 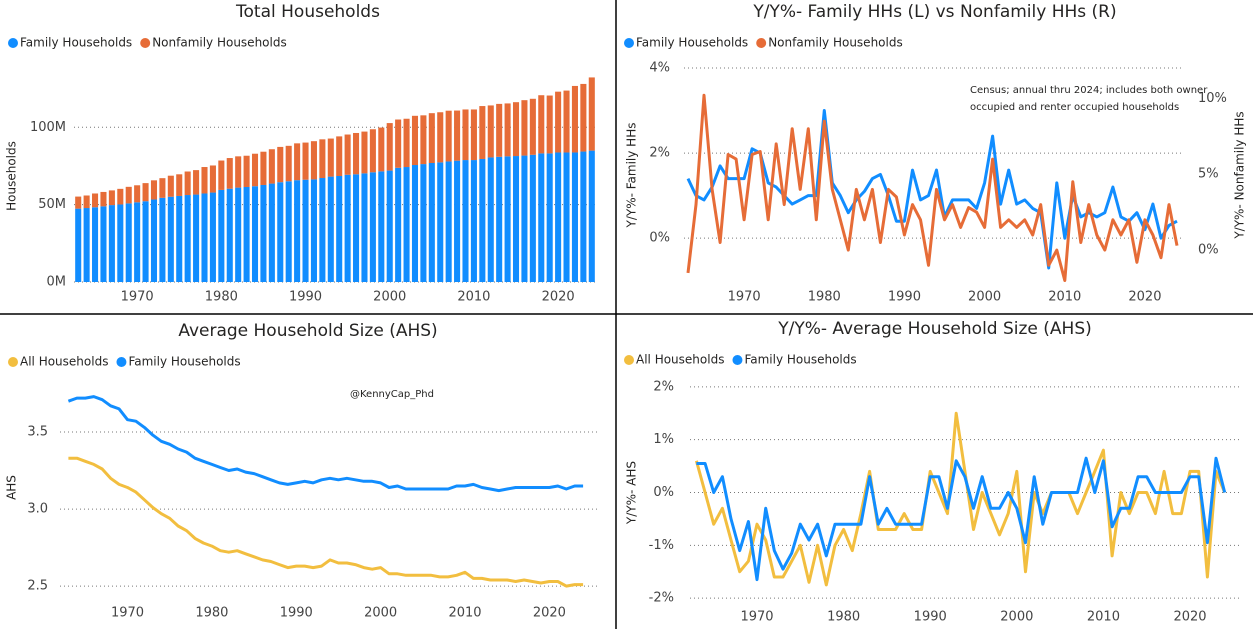 What do you see at coordinates (663, 439) in the screenshot?
I see `y-tick-label: 1%` at bounding box center [663, 439].